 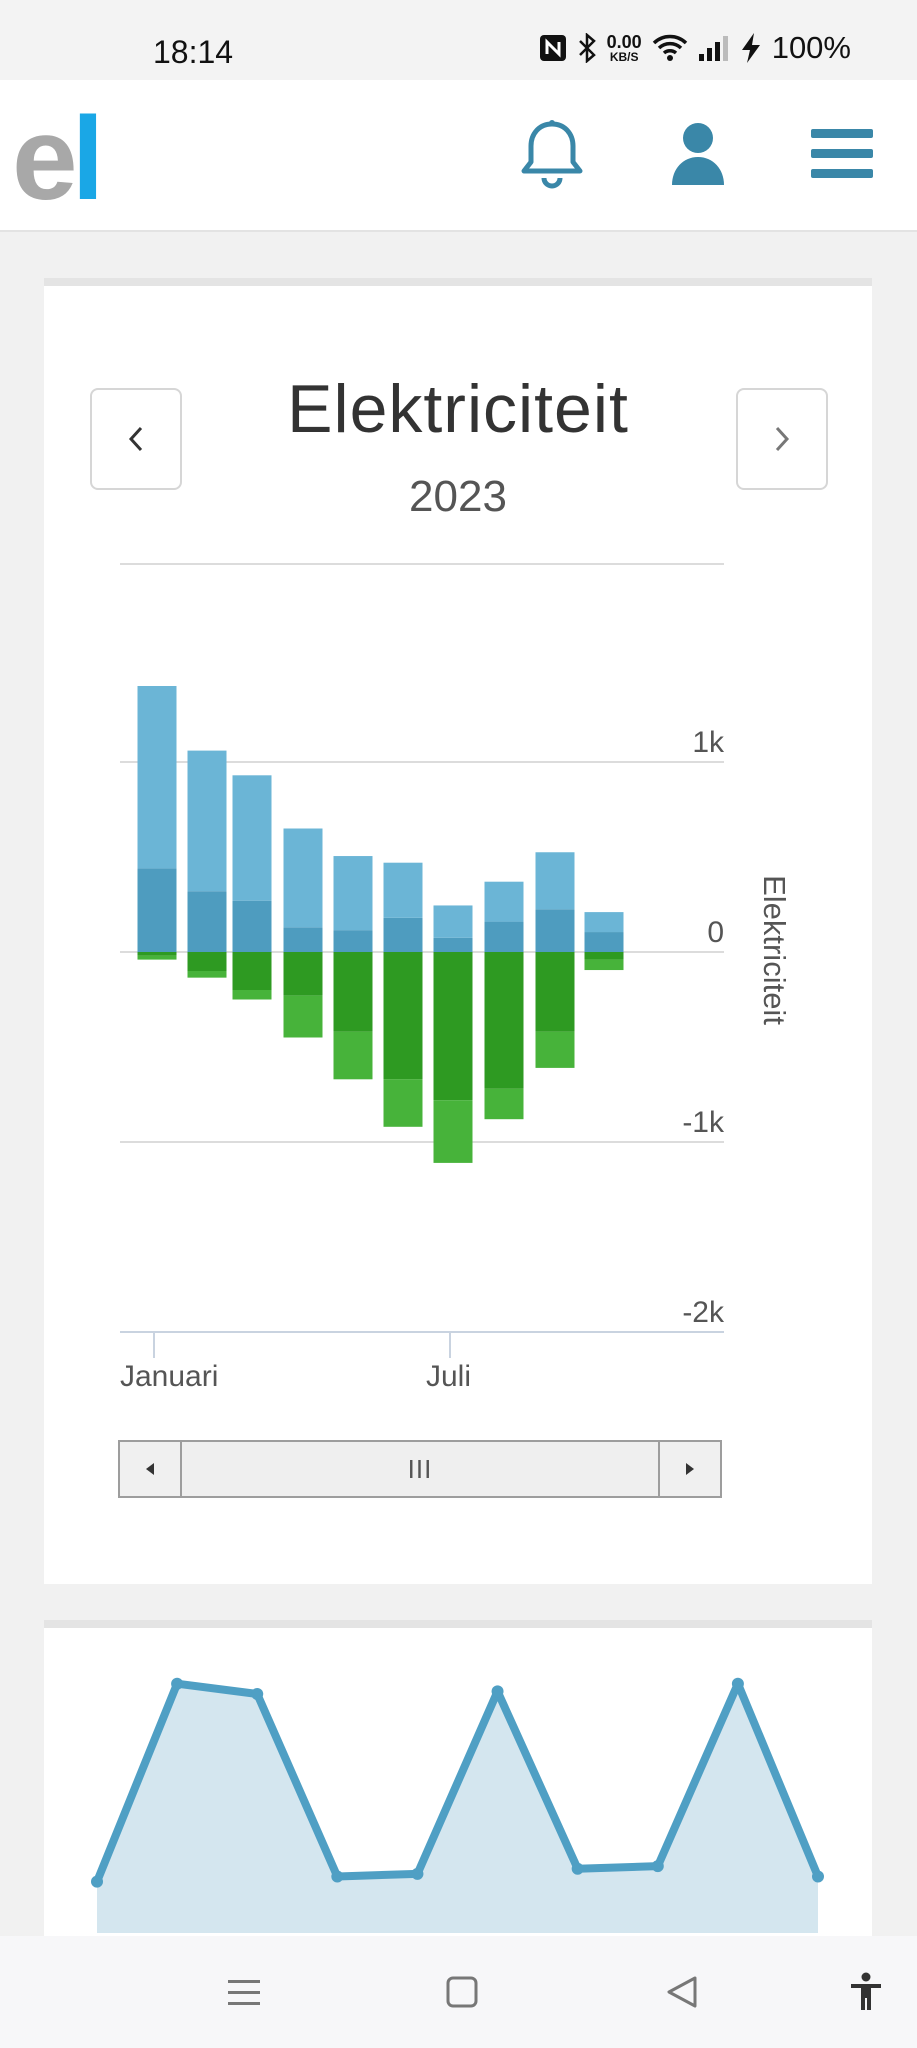 I want to click on card-title: Elektriciteit, so click(x=458, y=409).